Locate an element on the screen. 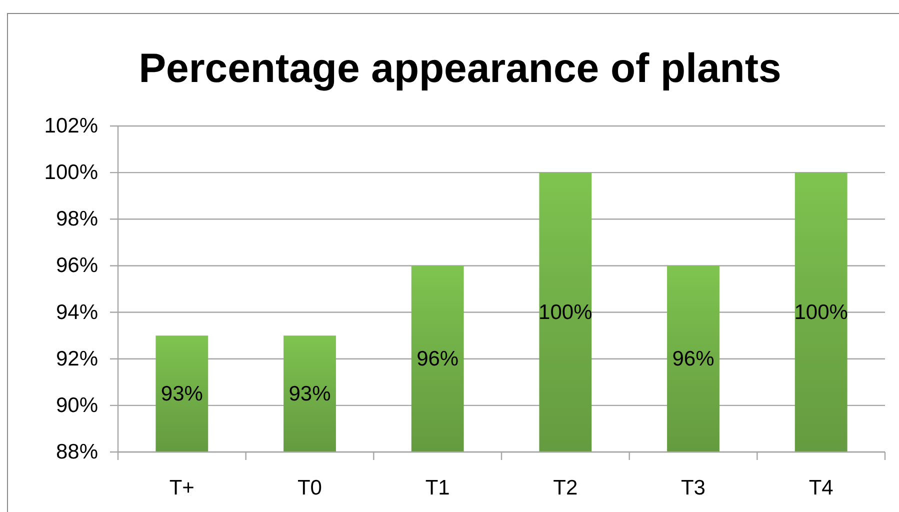  y-tick-label: 96% is located at coordinates (77, 266).